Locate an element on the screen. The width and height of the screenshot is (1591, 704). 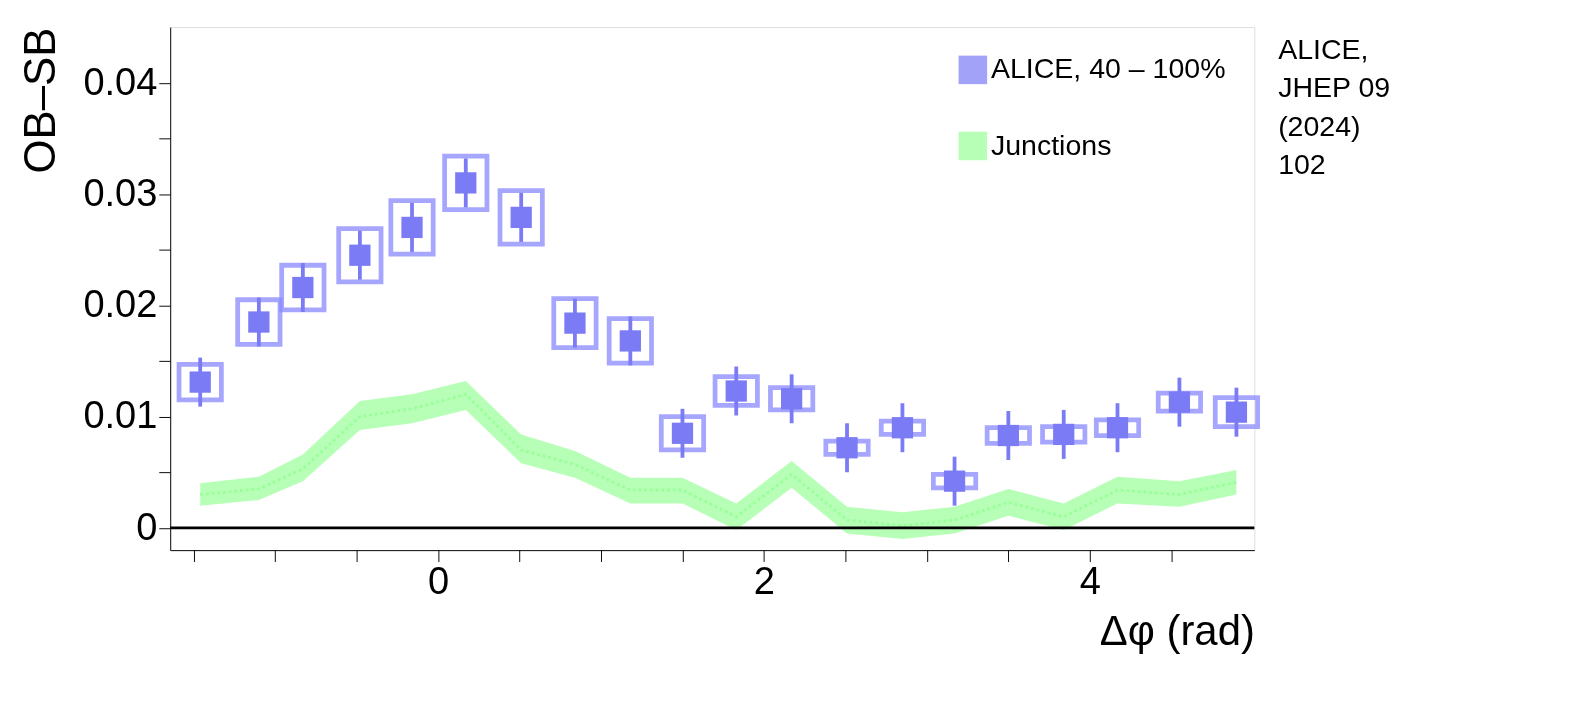
x-axis-title: Δφ (rad) is located at coordinates (1177, 630).